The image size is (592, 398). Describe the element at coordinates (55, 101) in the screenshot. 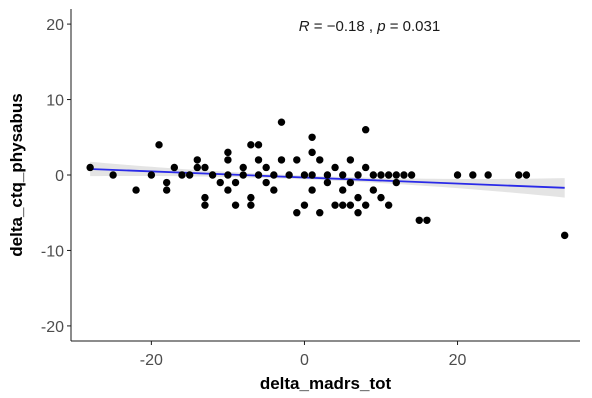

I see `y-tick-label: 10` at that location.